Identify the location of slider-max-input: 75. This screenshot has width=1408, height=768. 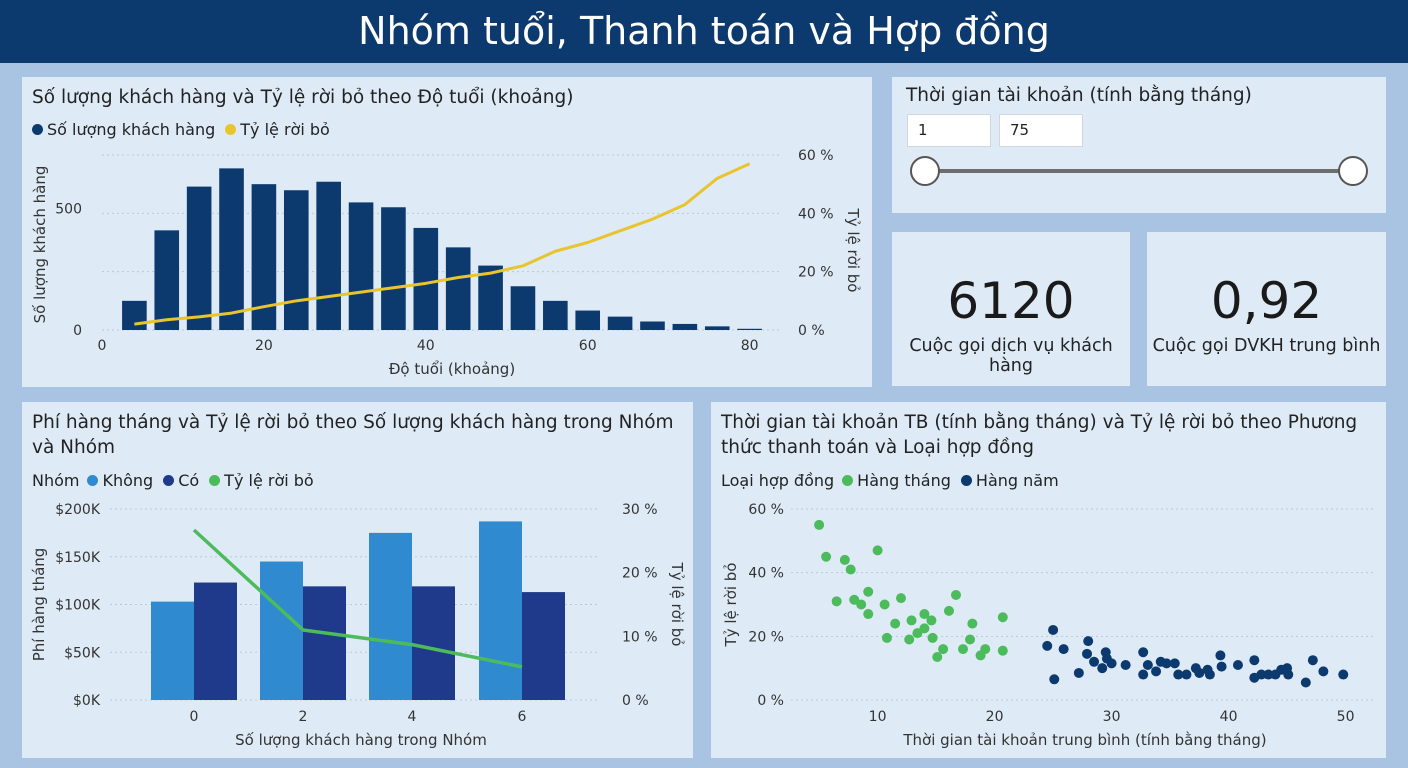
(1041, 130).